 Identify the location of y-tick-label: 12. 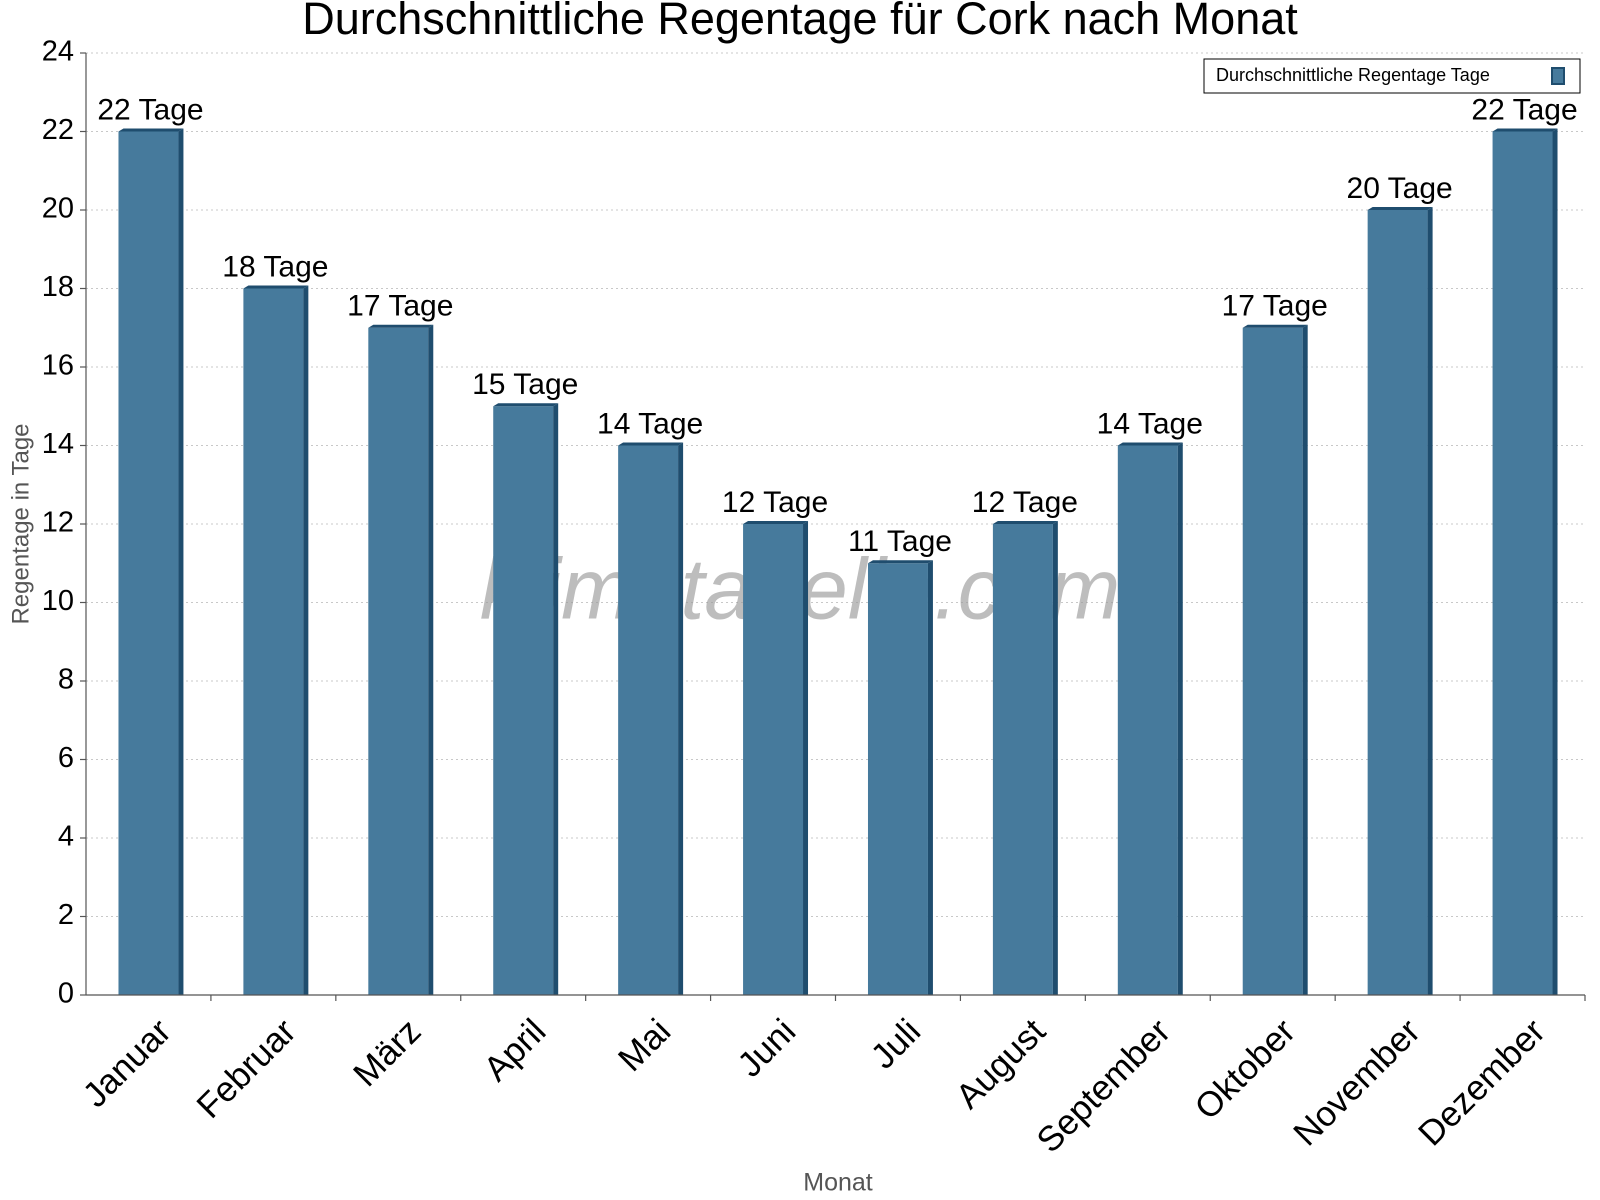
(58, 523).